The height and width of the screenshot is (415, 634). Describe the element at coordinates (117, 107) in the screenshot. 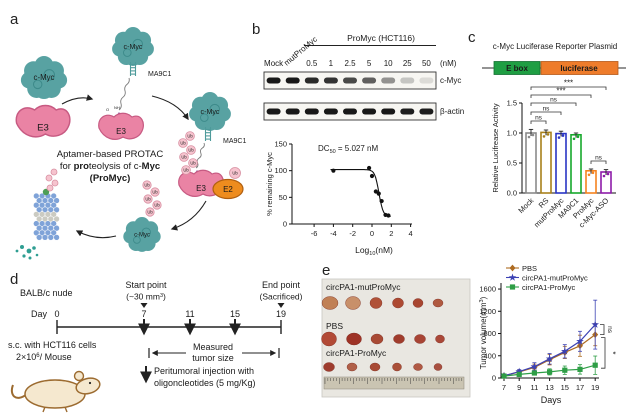

I see `chem-nh: NH` at that location.